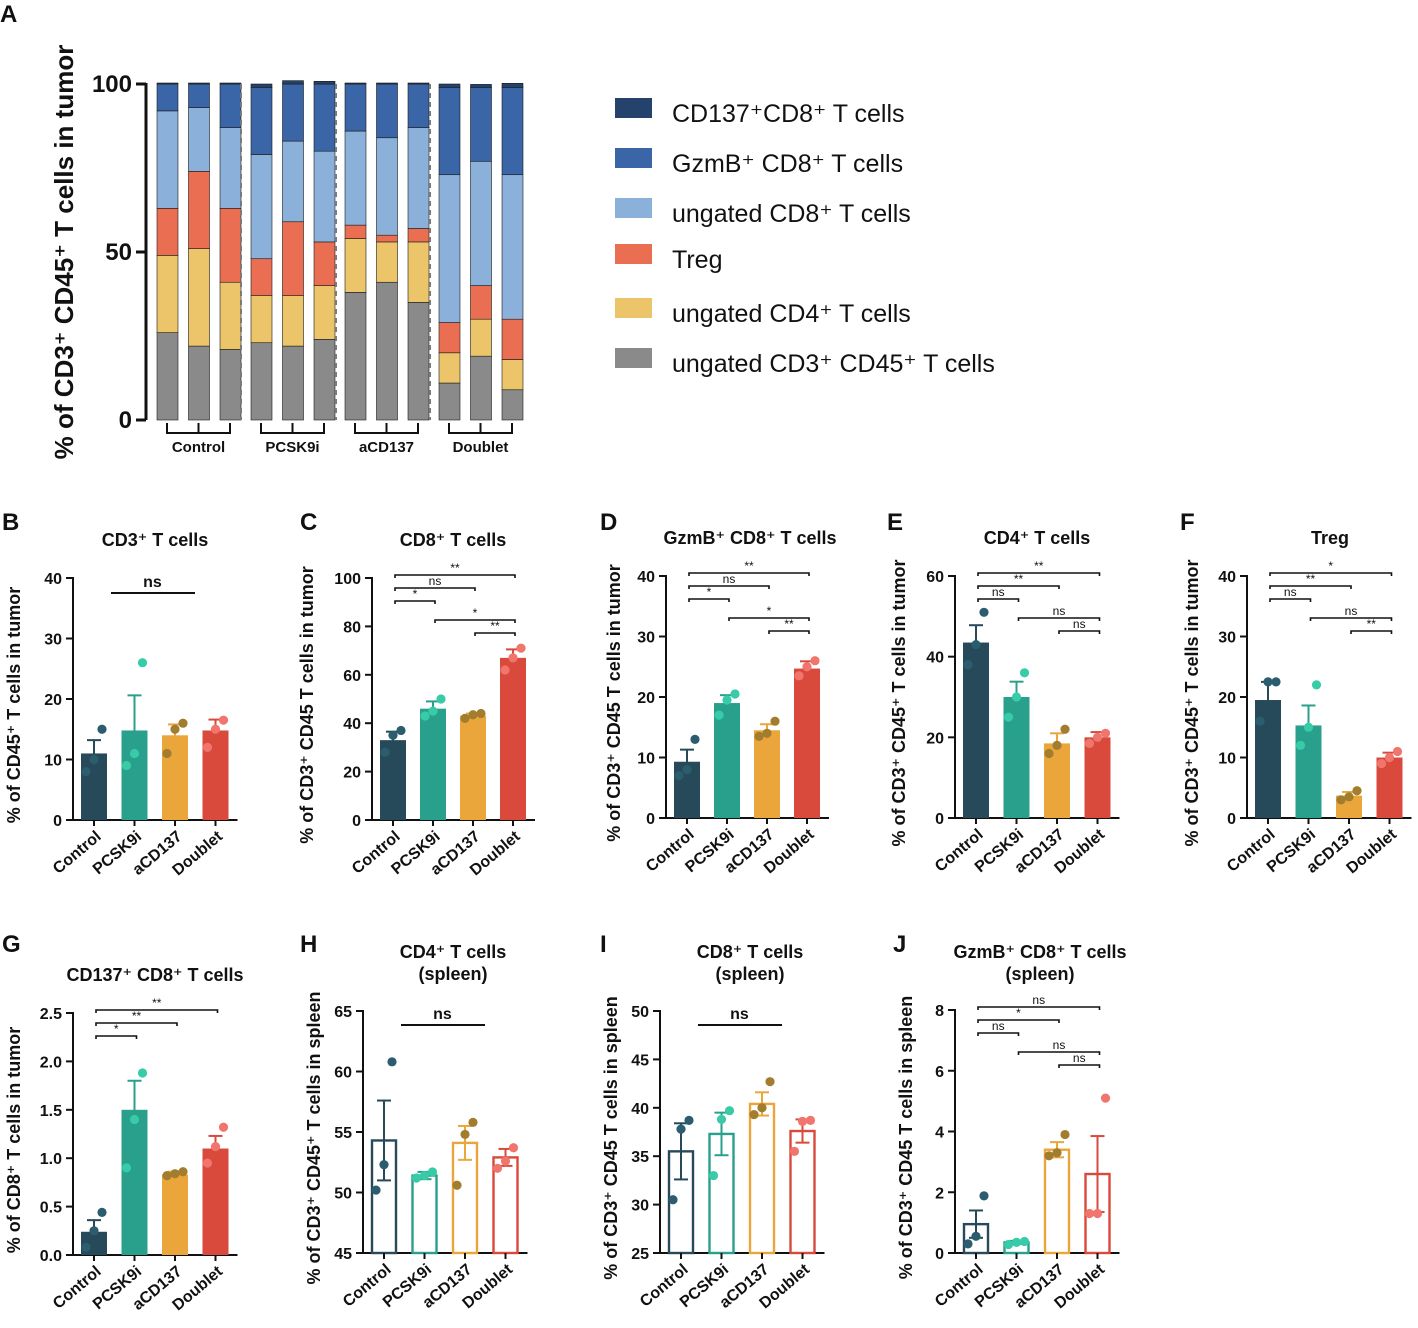 This screenshot has width=1418, height=1328. Describe the element at coordinates (14, 705) in the screenshot. I see `y-axis-label: % of CD45⁺ T cells in tumor` at that location.